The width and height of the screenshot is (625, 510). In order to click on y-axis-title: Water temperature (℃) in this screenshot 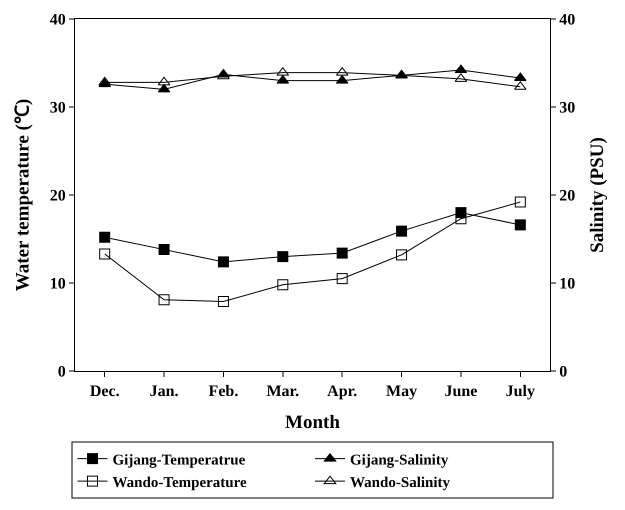, I will do `click(23, 195)`.